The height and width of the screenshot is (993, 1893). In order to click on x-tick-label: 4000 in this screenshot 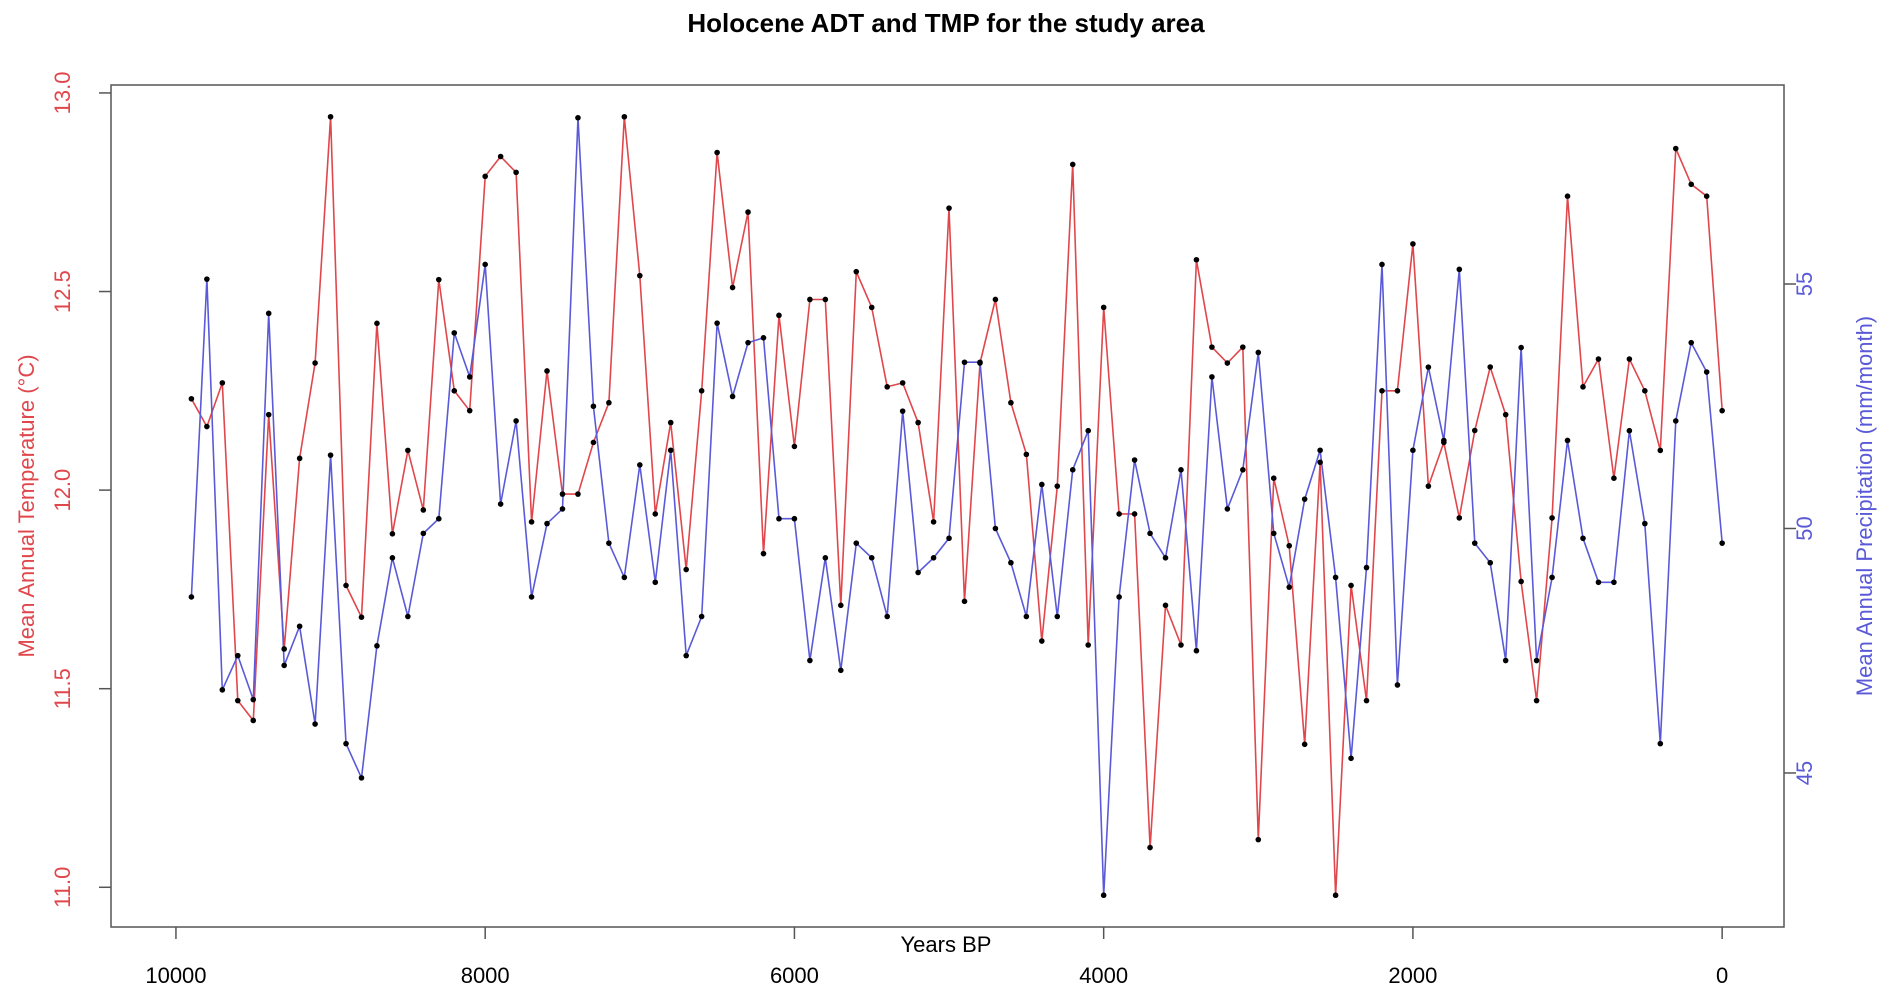, I will do `click(1103, 975)`.